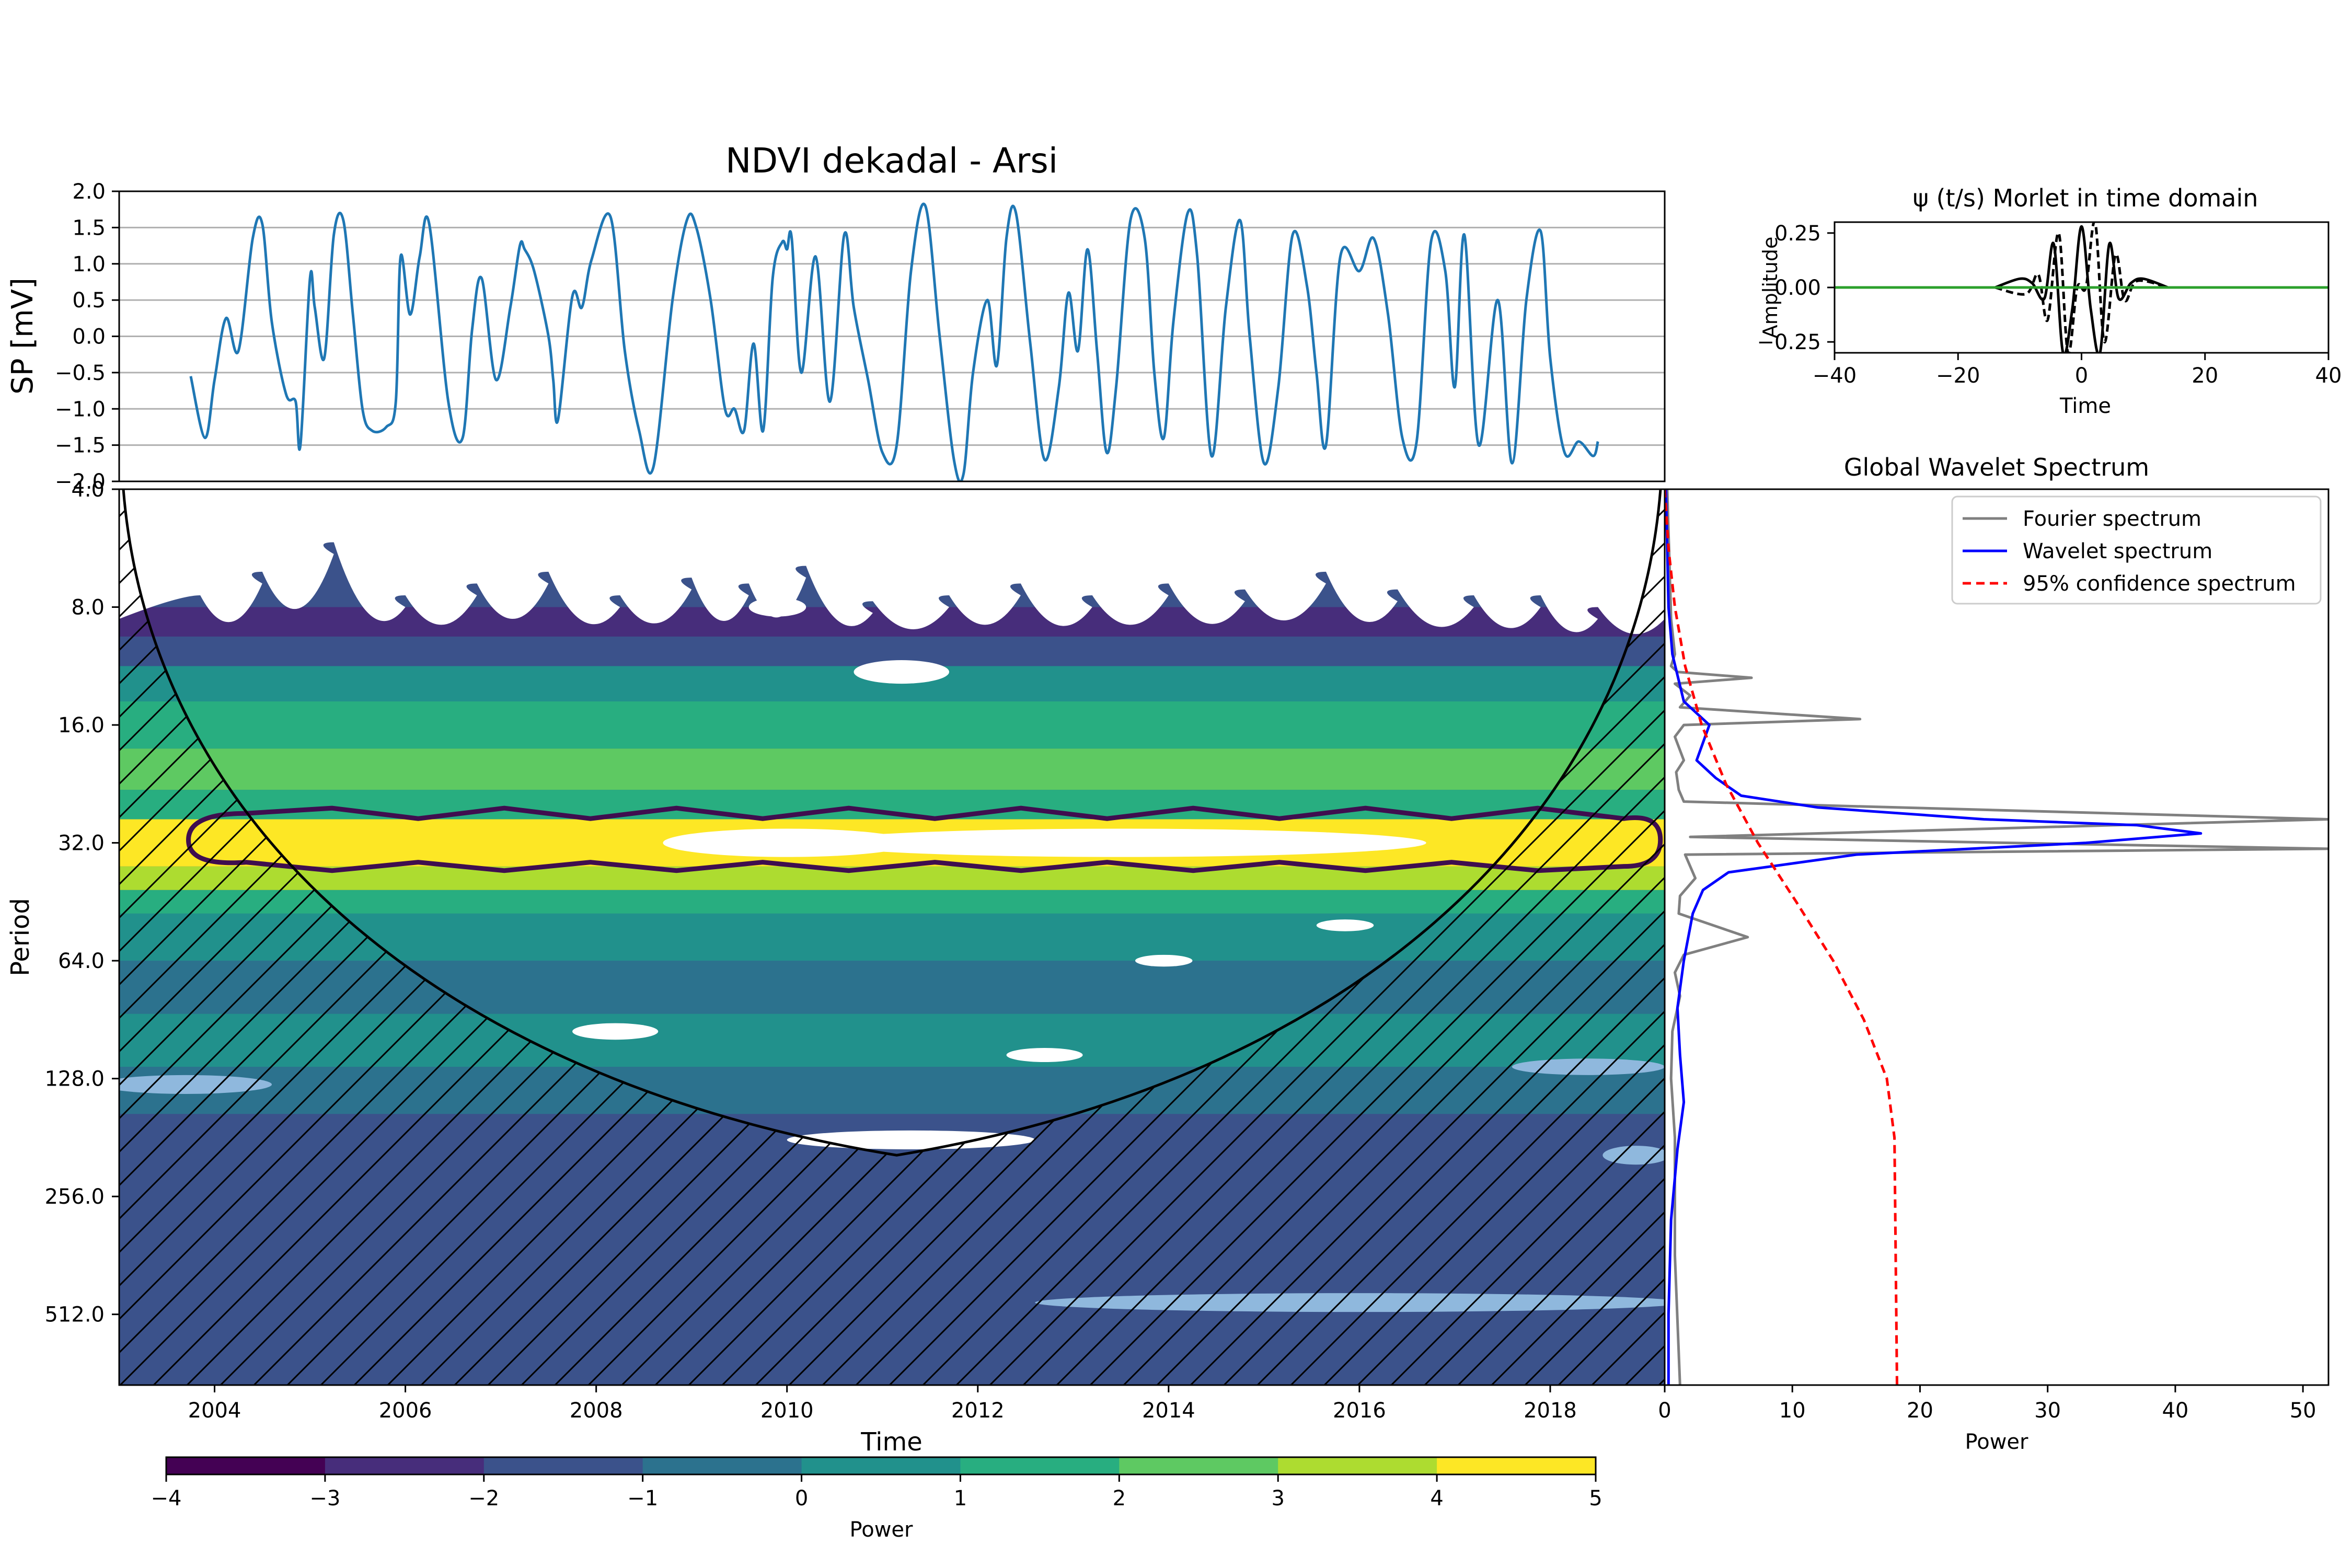 The height and width of the screenshot is (1568, 2352). I want to click on legend-label: Fourier spectrum, so click(2112, 519).